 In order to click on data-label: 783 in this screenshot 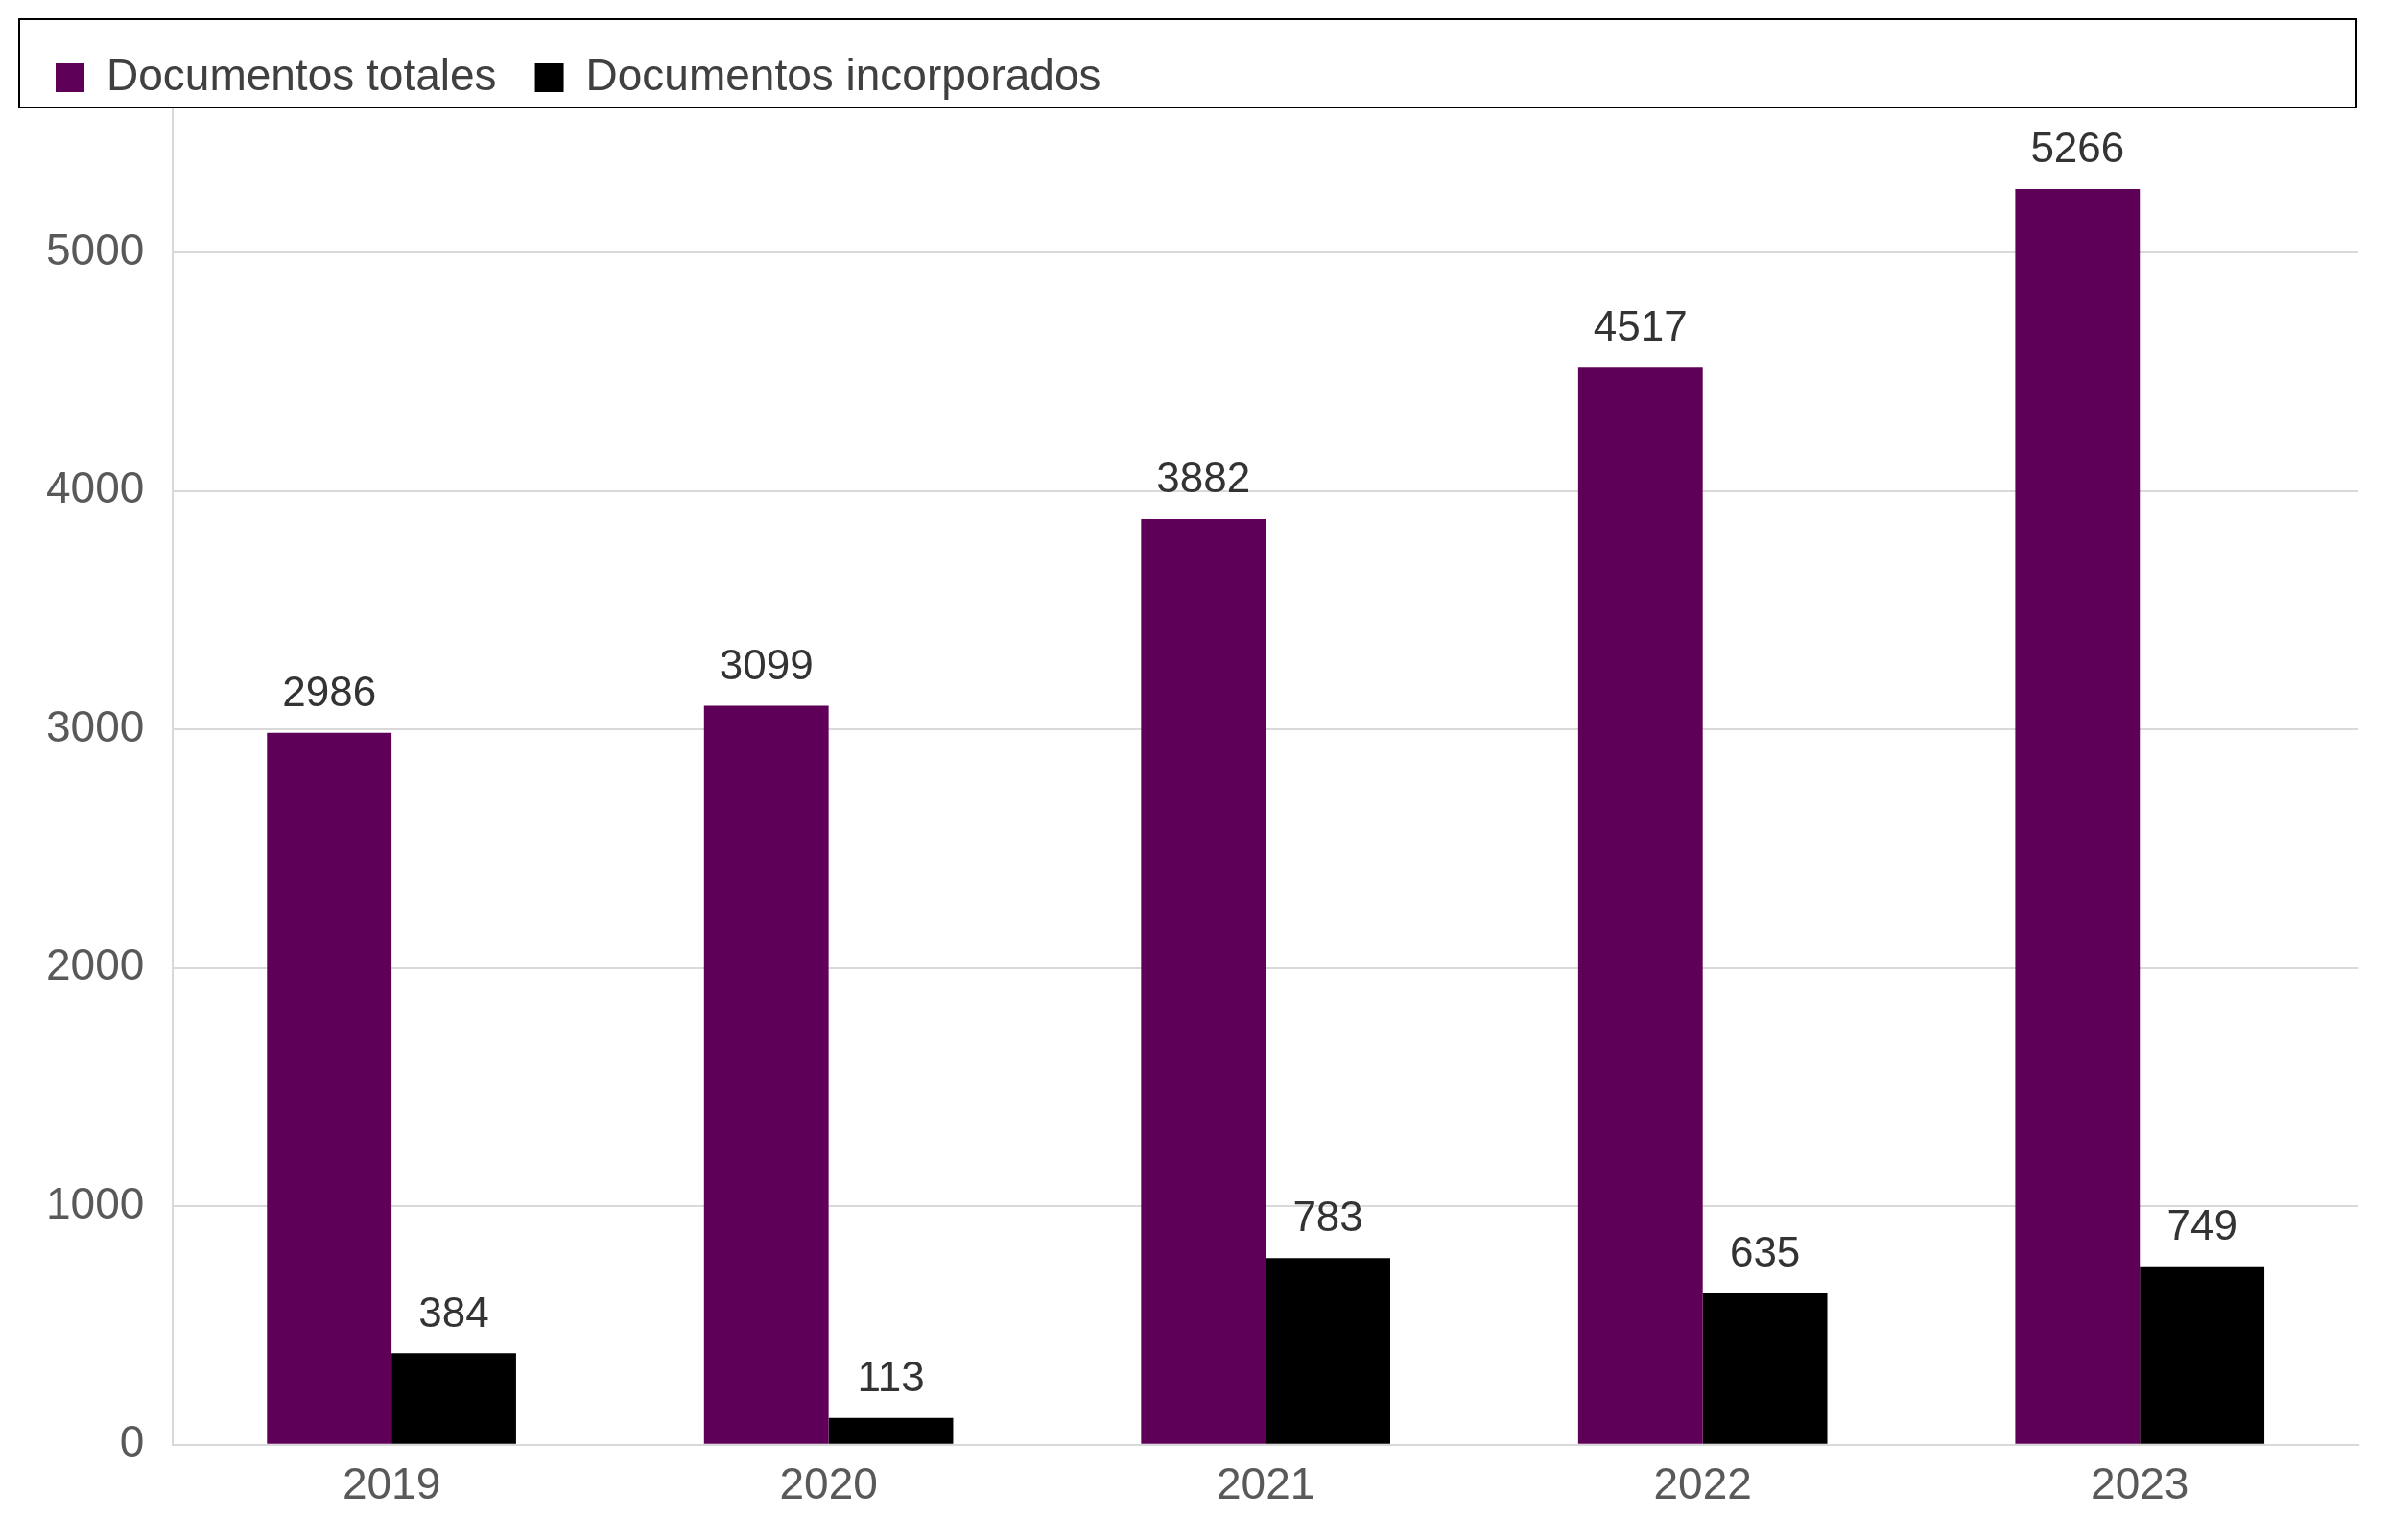, I will do `click(1327, 1217)`.